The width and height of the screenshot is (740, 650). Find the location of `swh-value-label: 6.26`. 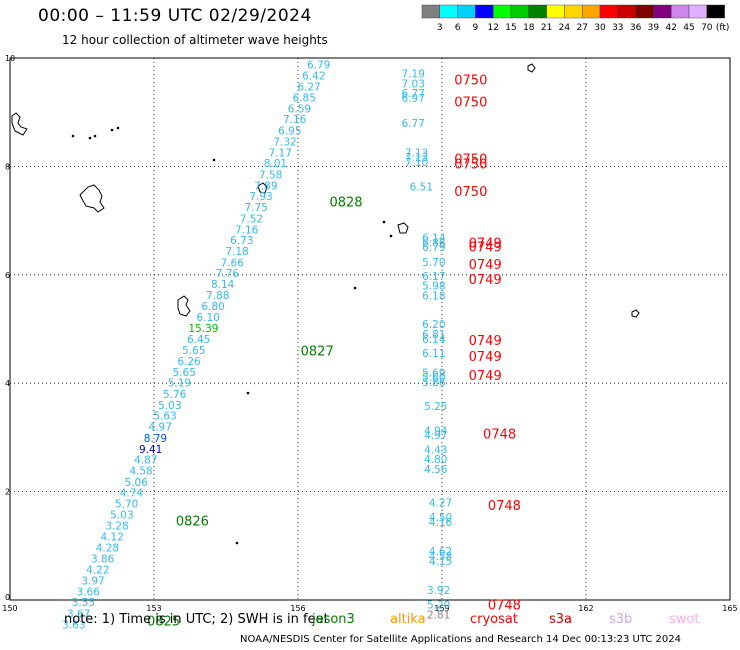

swh-value-label: 6.26 is located at coordinates (189, 362).